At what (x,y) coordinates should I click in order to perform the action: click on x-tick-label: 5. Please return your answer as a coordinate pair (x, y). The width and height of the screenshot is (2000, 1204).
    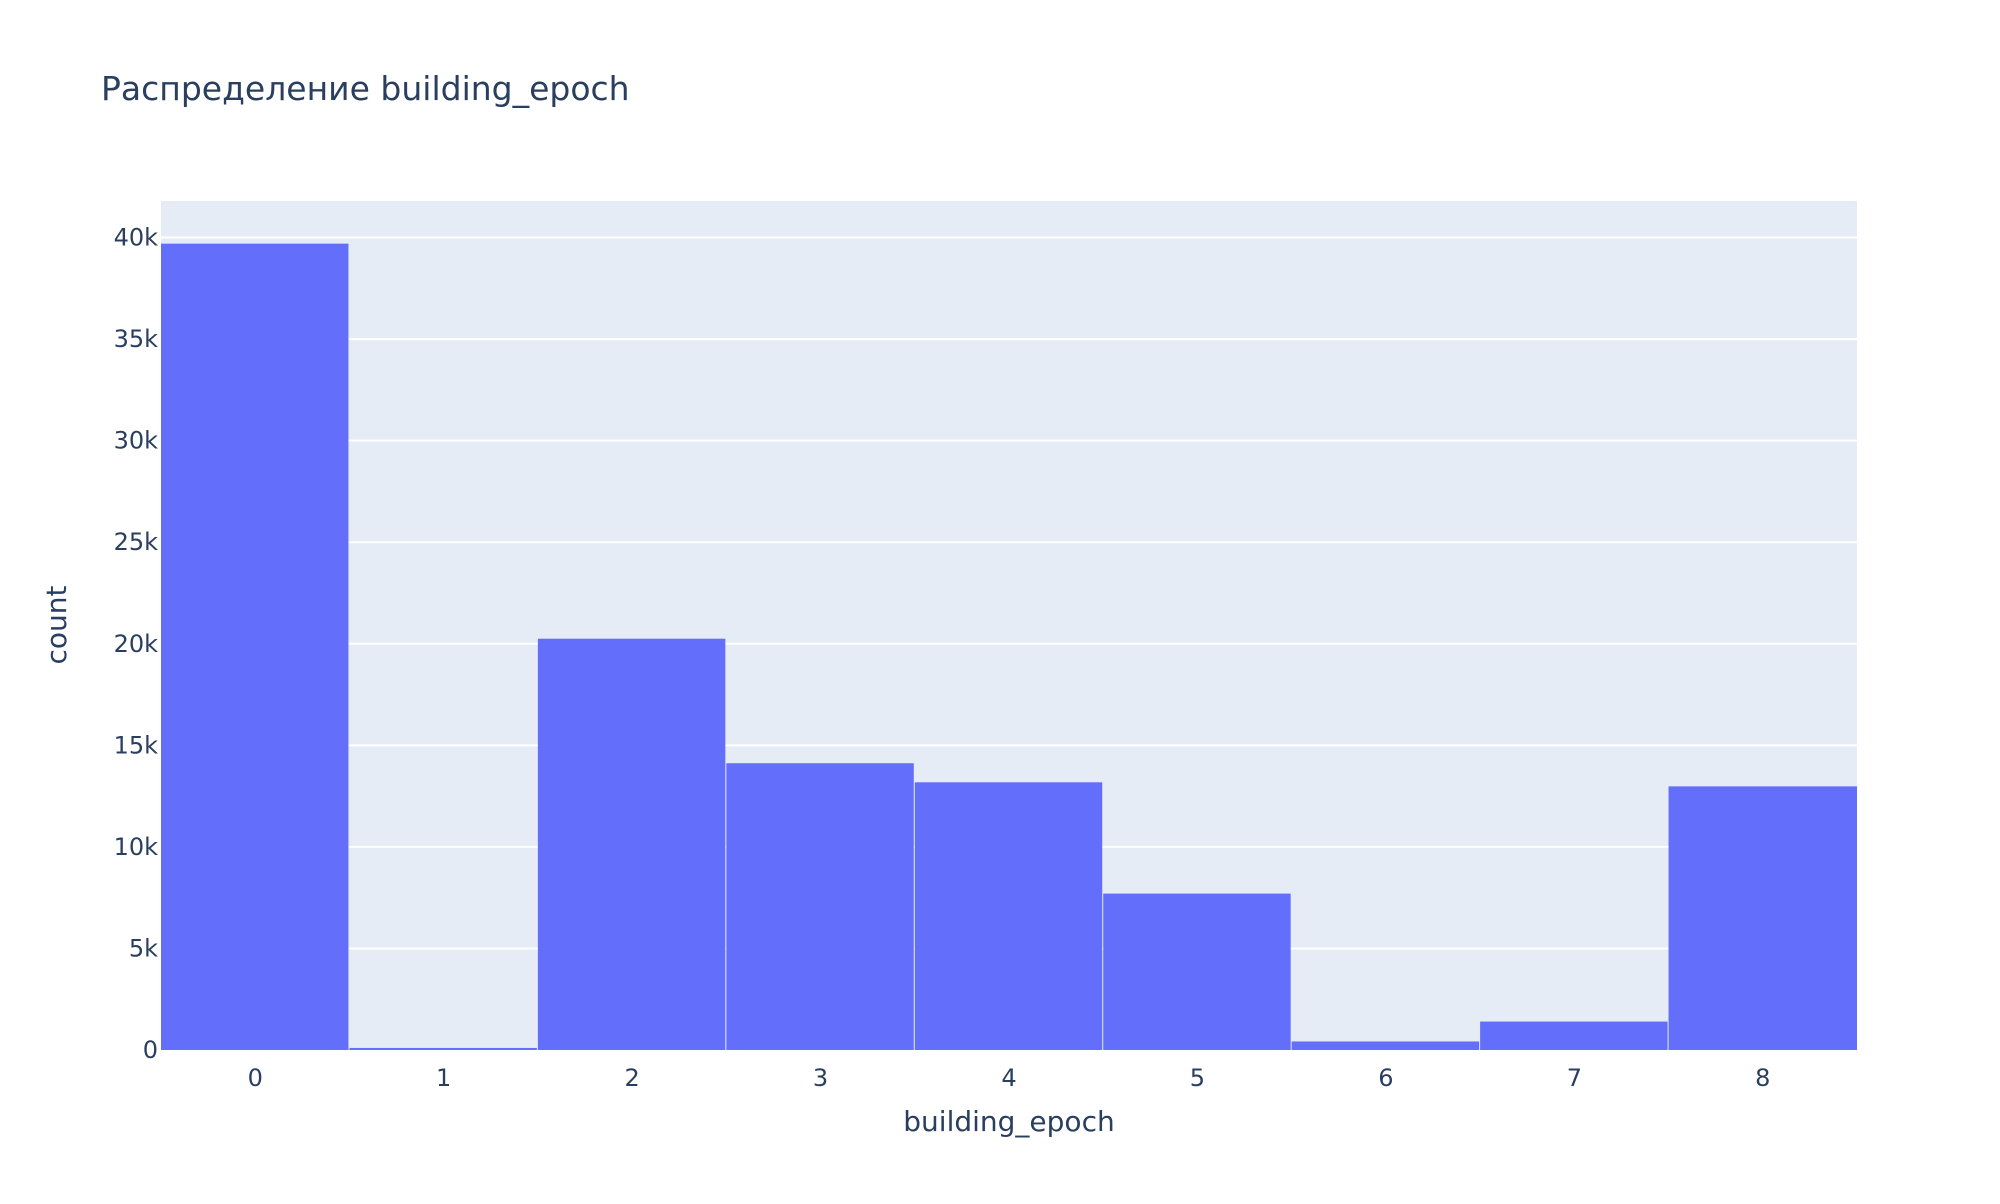
    Looking at the image, I should click on (1197, 1078).